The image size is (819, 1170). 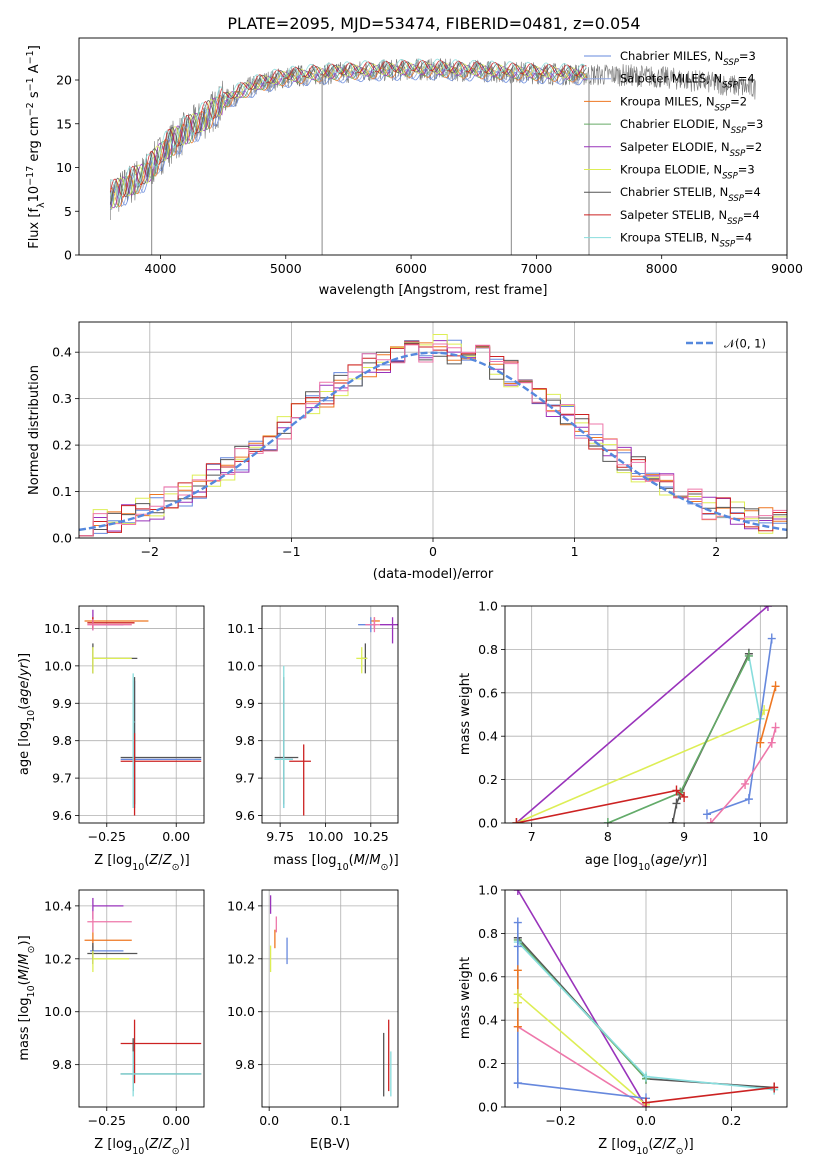 I want to click on residuals-ytick-label: 0.1, so click(x=62, y=491).